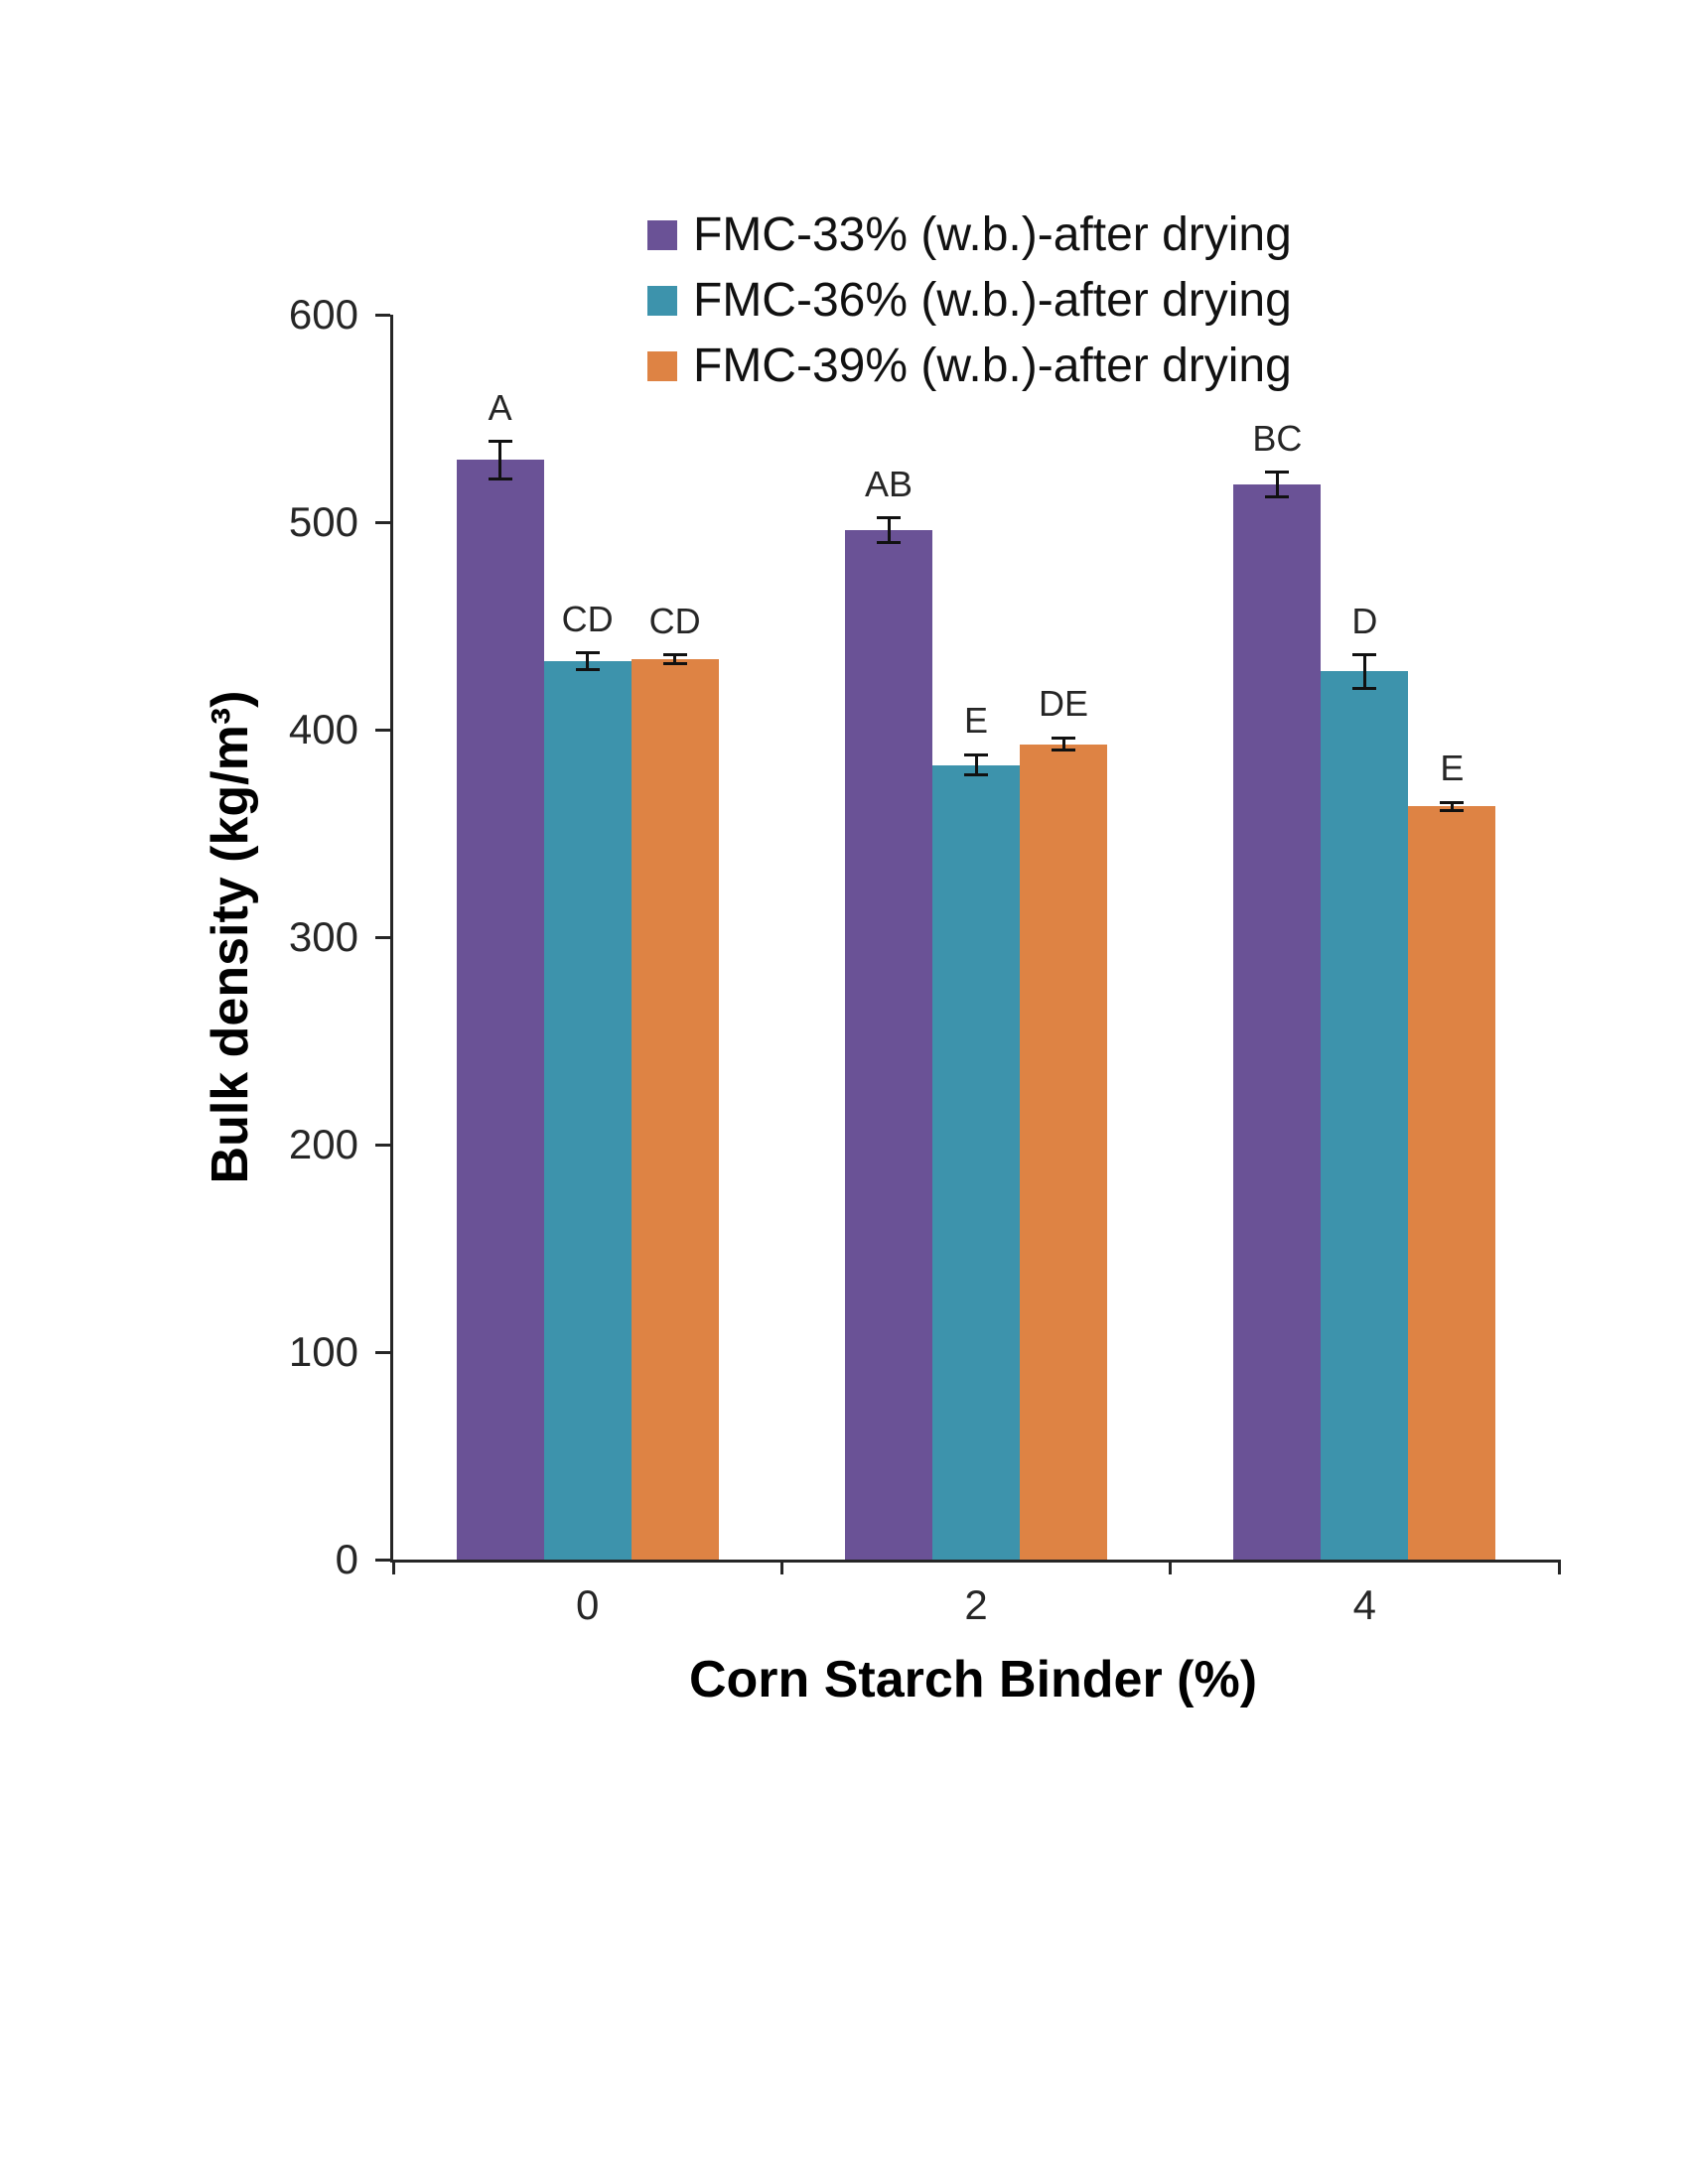 This screenshot has width=1688, height=2184. What do you see at coordinates (346, 1559) in the screenshot?
I see `y-tick-label: 0` at bounding box center [346, 1559].